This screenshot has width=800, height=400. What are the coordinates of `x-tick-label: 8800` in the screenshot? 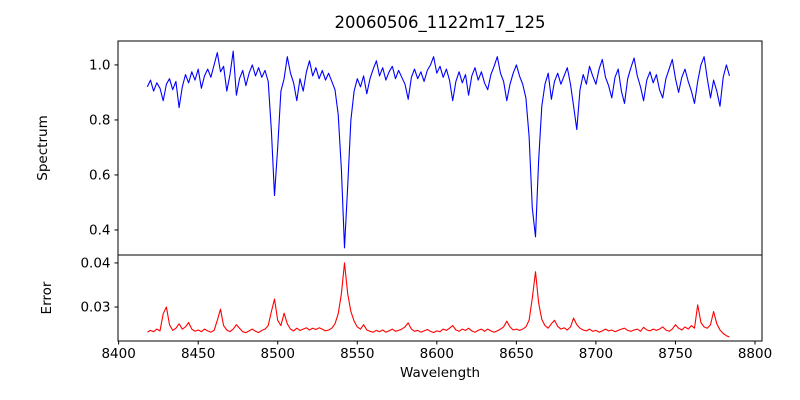 It's located at (755, 354).